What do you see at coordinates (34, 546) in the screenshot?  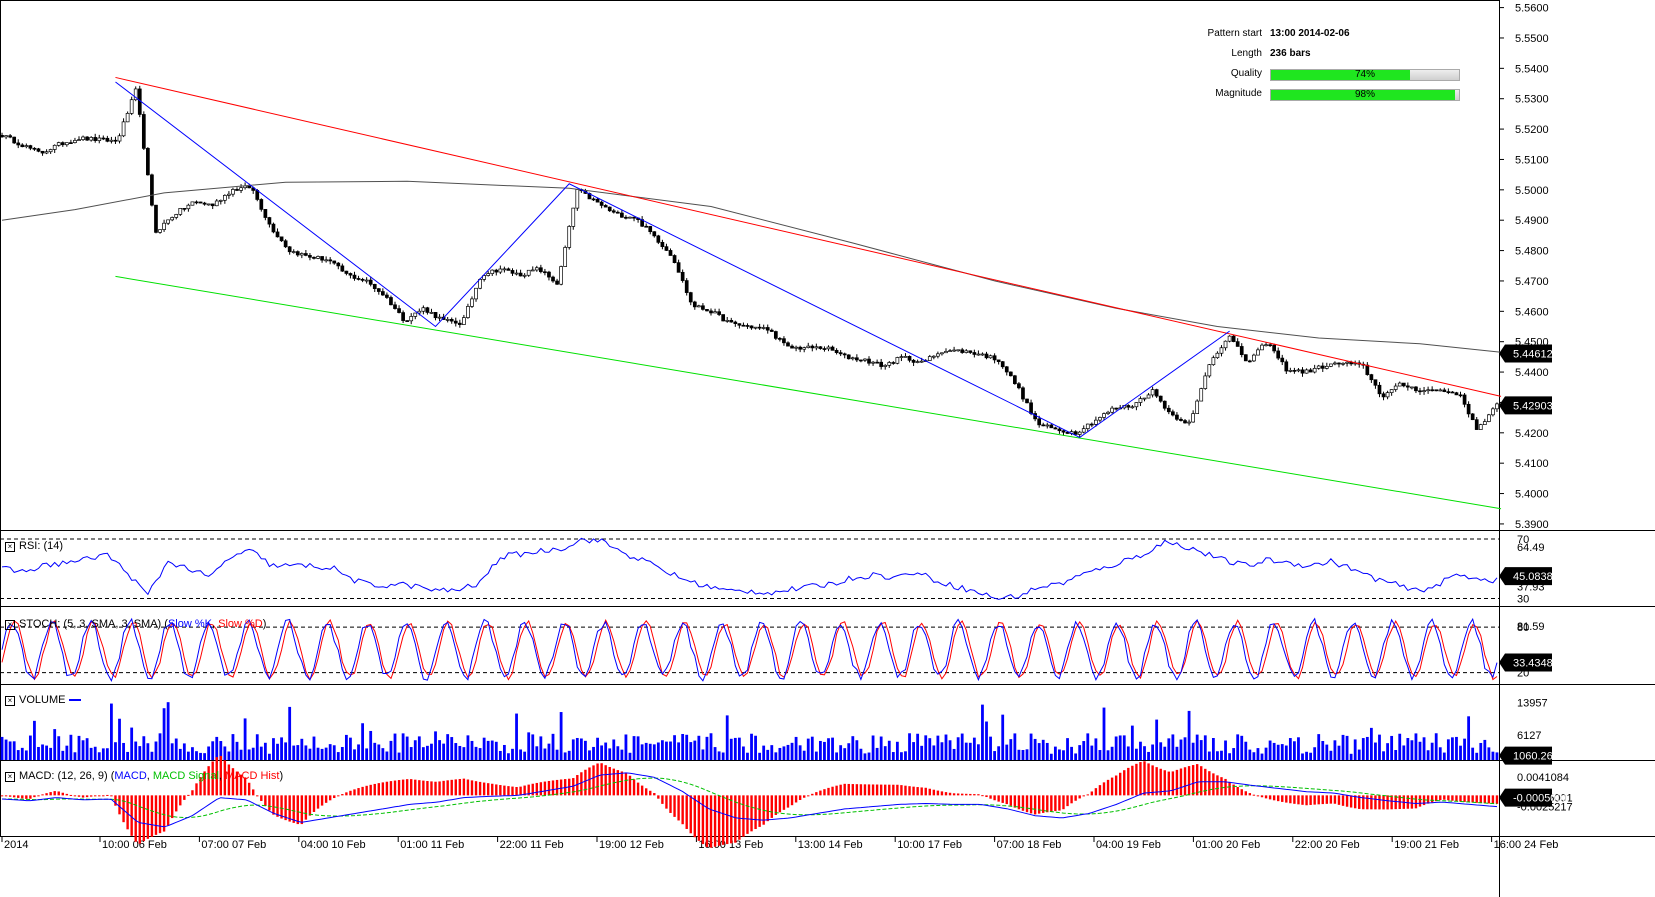 I see `rsi-panel-title: × RSI: (14)` at bounding box center [34, 546].